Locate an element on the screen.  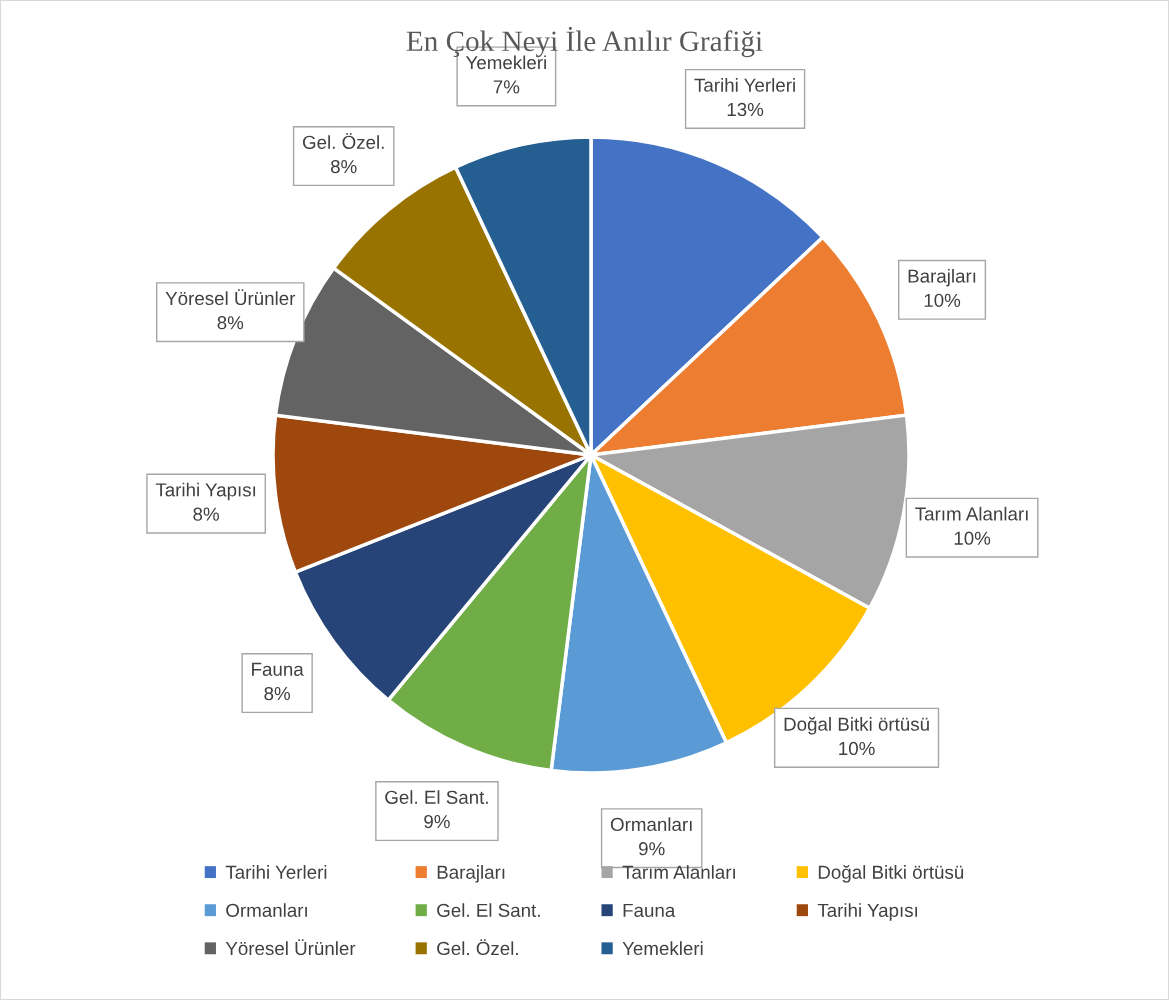
legend-label: Doğal Bitki örtüsü is located at coordinates (891, 873).